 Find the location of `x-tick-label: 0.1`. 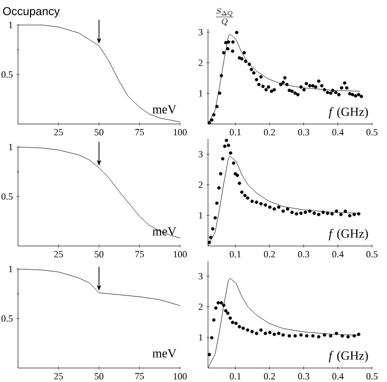

x-tick-label: 0.1 is located at coordinates (235, 132).